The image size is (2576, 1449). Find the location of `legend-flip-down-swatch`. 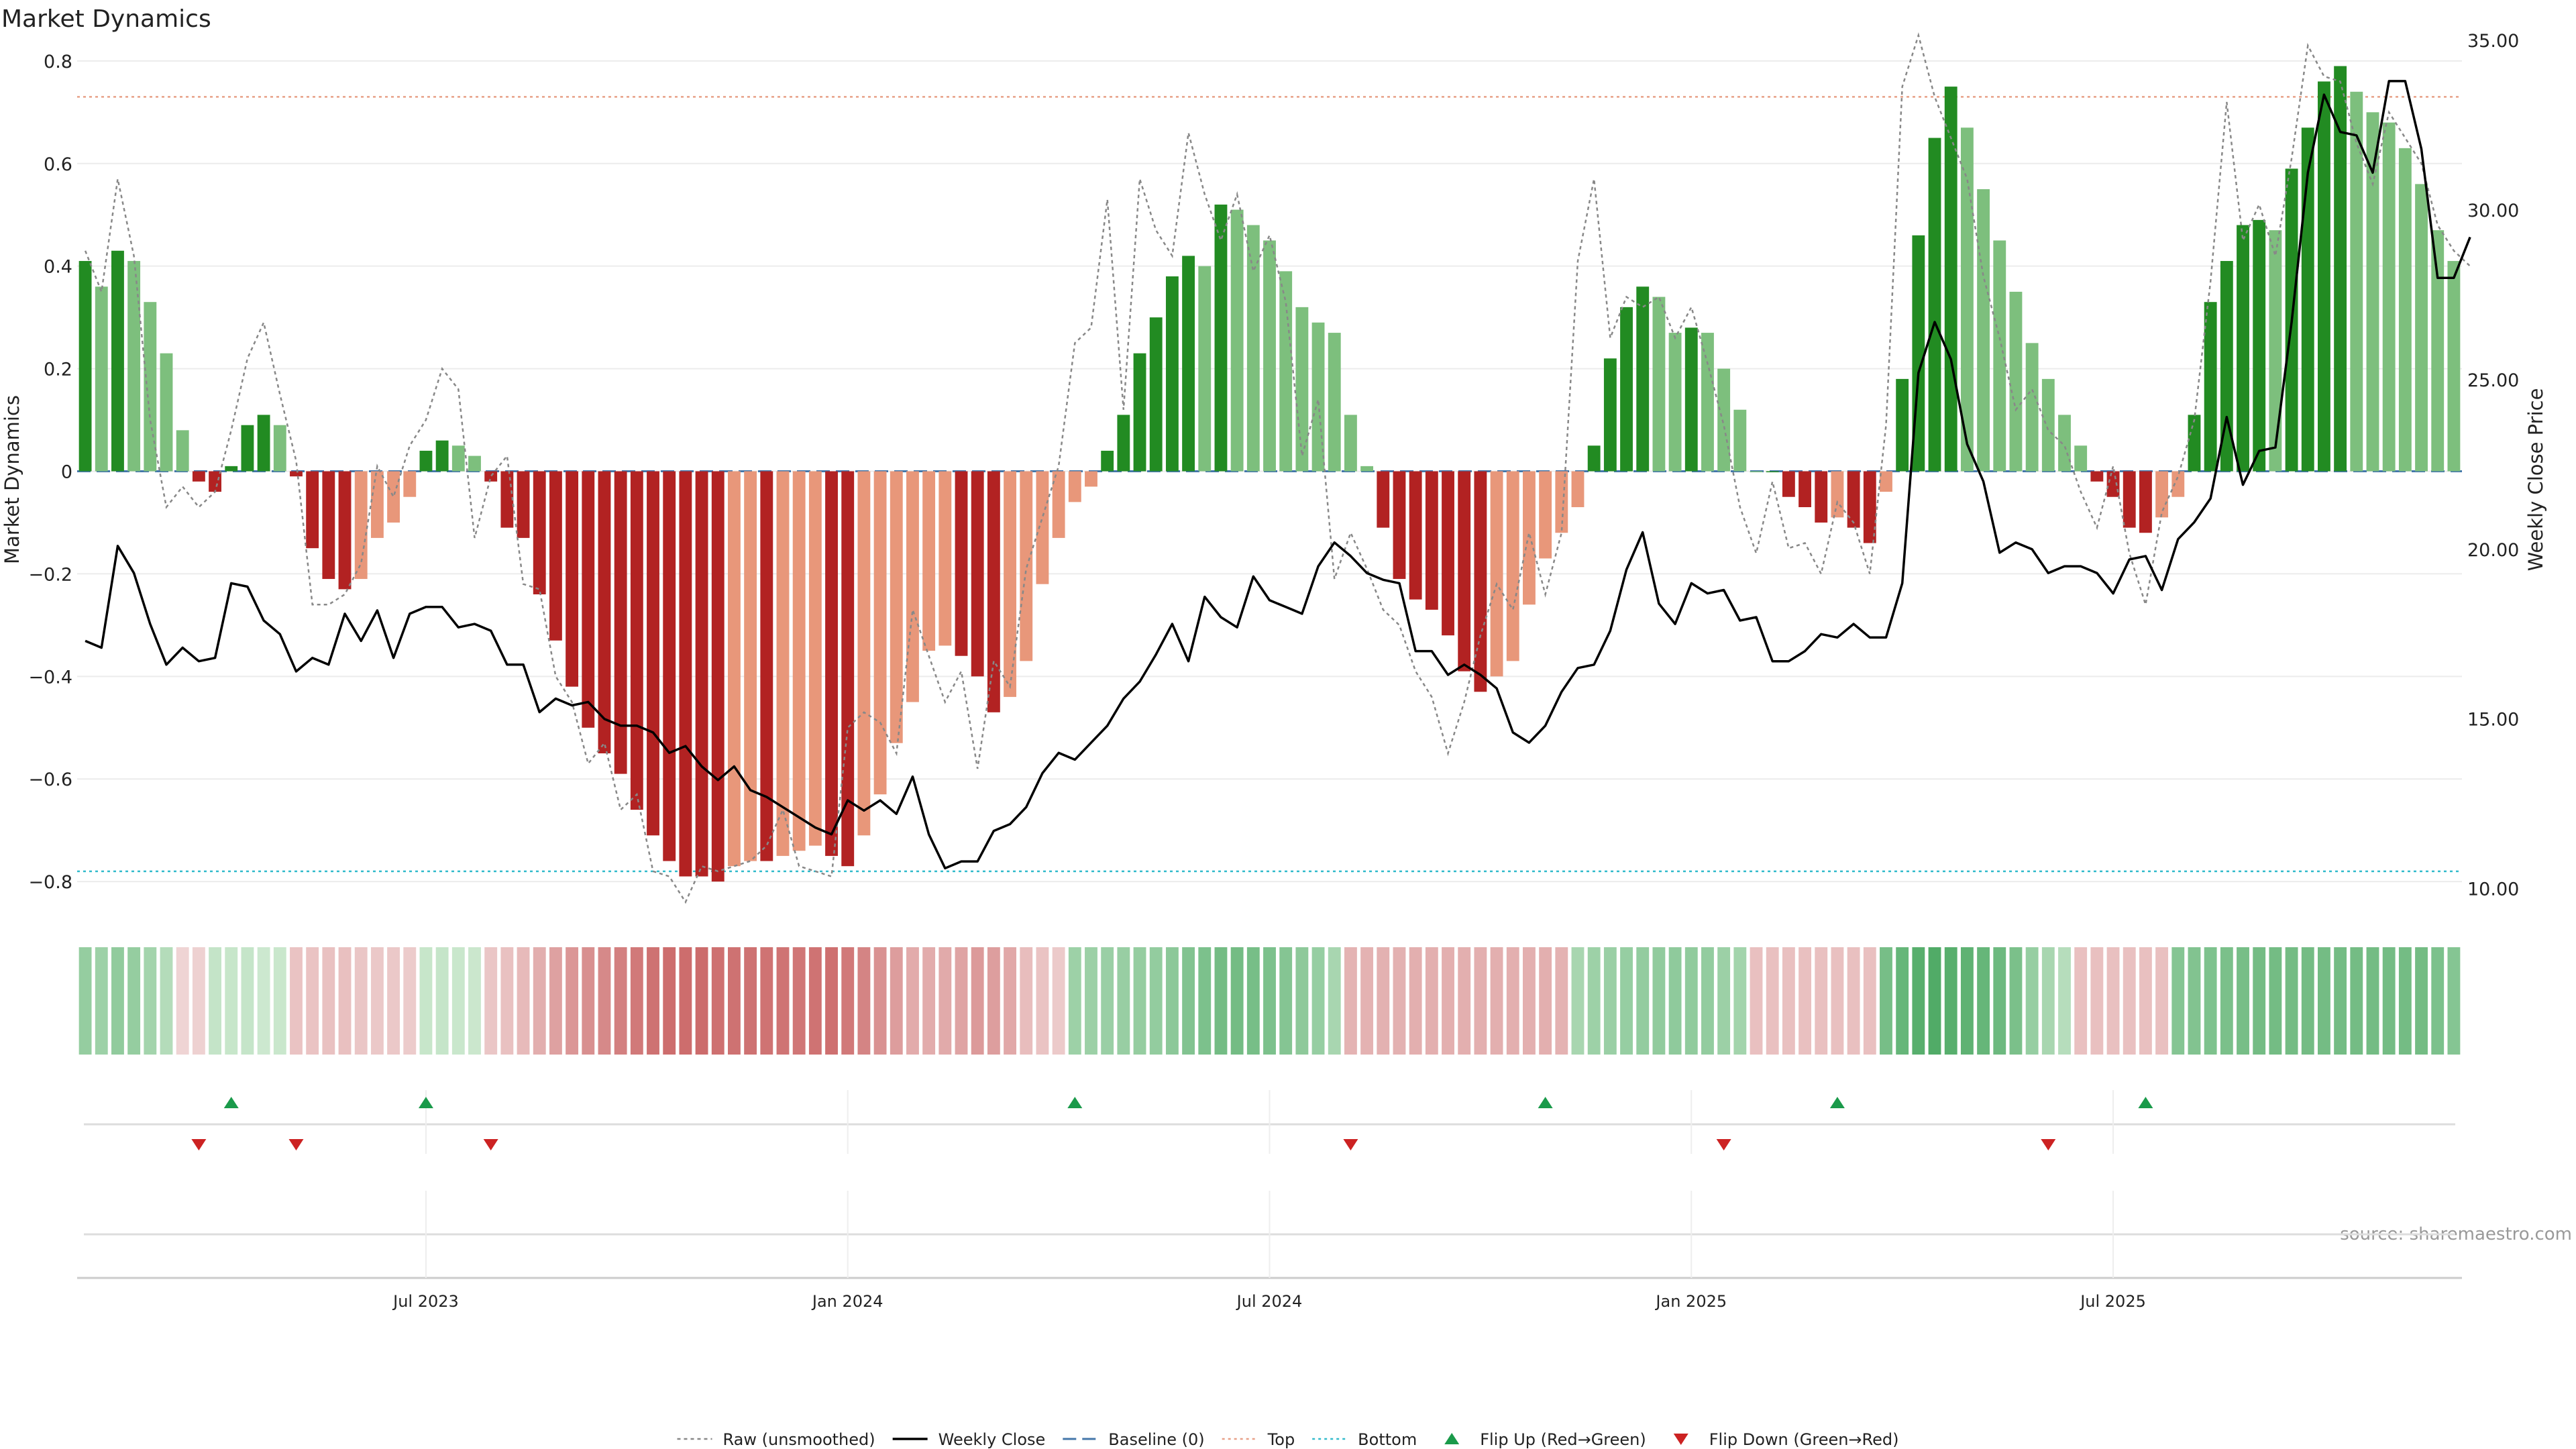

legend-flip-down-swatch is located at coordinates (1680, 1439).